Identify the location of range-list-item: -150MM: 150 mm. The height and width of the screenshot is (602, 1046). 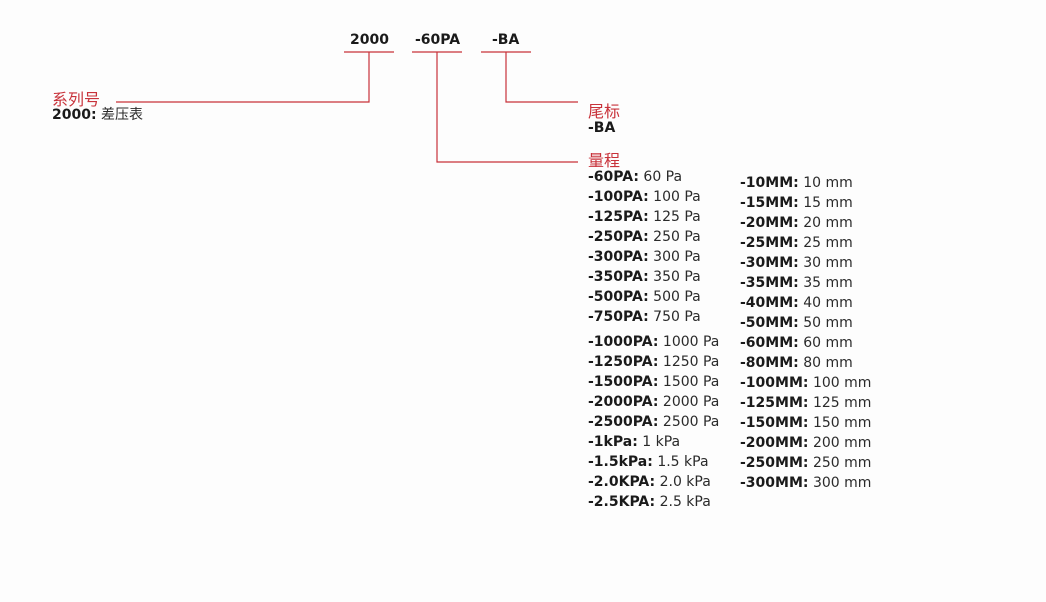
(805, 423).